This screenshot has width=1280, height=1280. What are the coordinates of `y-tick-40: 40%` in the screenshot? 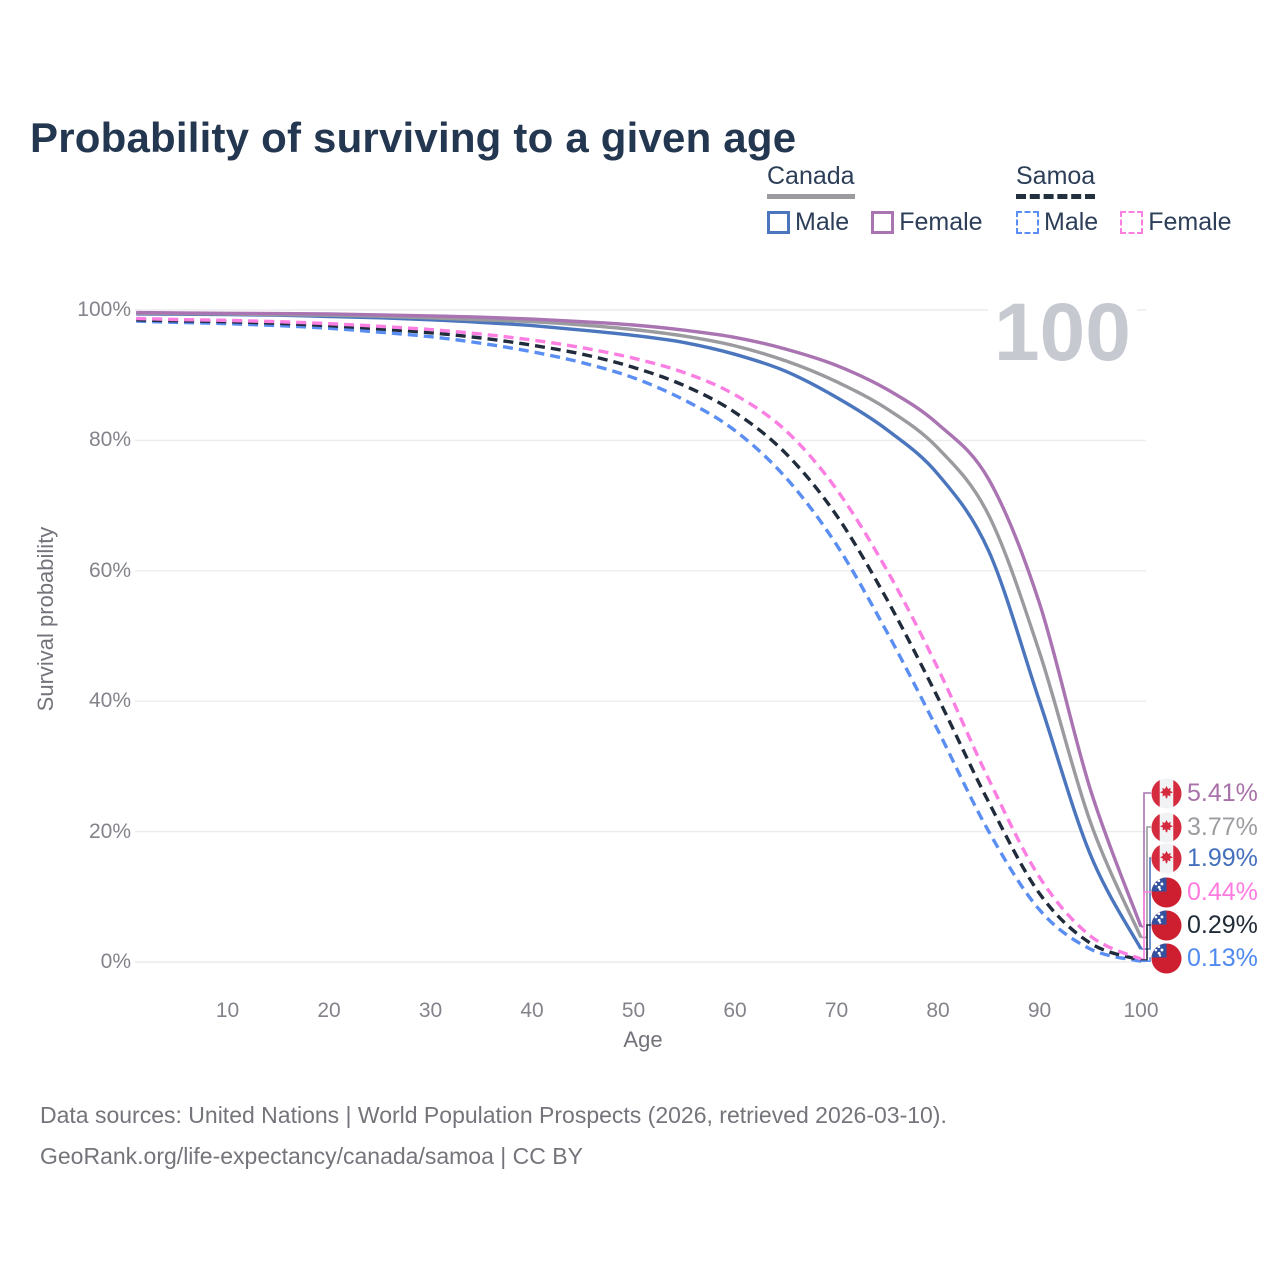 It's located at (109, 701).